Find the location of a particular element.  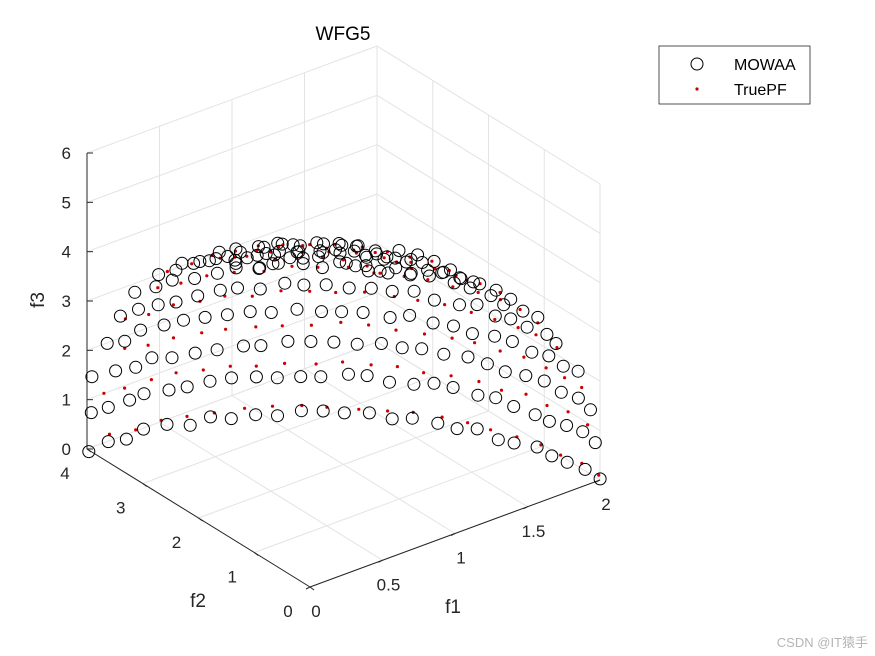

x-tick-mark is located at coordinates (308, 588).